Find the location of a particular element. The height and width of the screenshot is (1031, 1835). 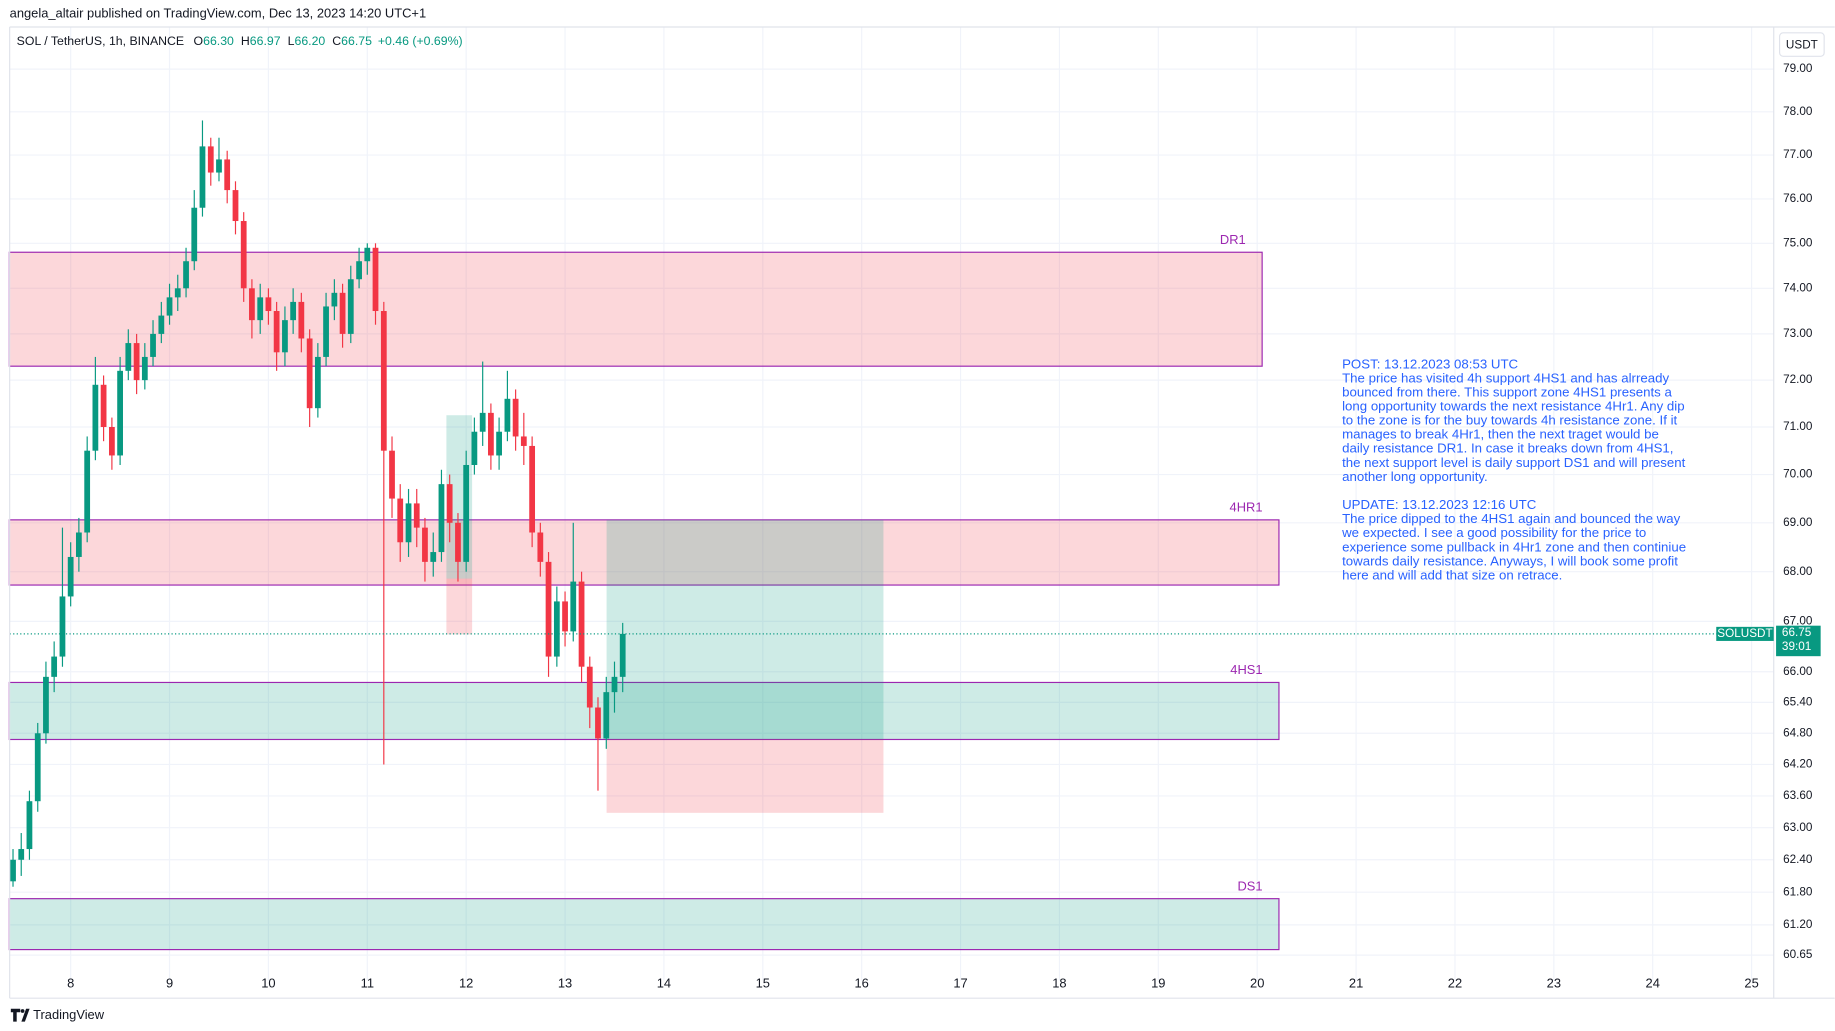

price-badge-label: 66.75 is located at coordinates (1797, 632).